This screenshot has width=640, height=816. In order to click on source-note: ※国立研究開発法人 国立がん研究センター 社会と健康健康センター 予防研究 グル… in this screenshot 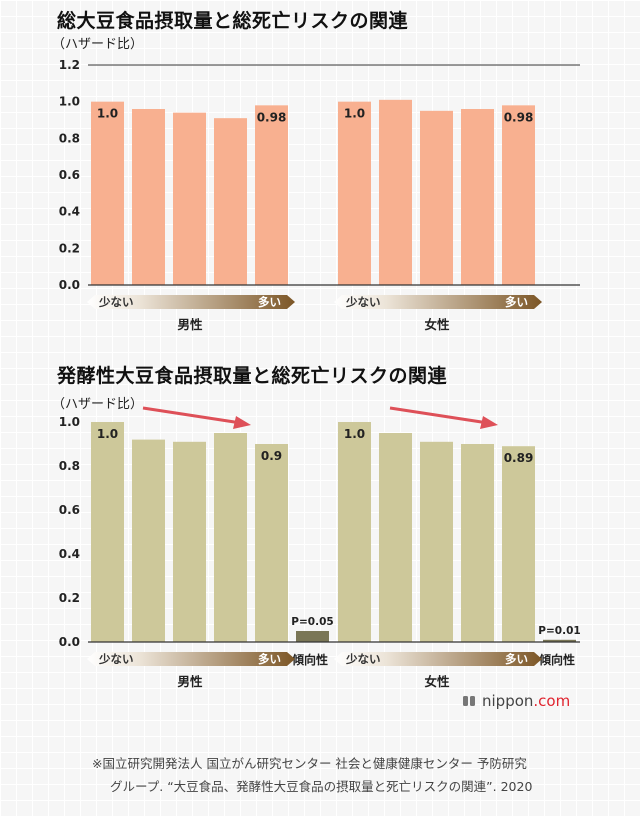, I will do `click(362, 775)`.